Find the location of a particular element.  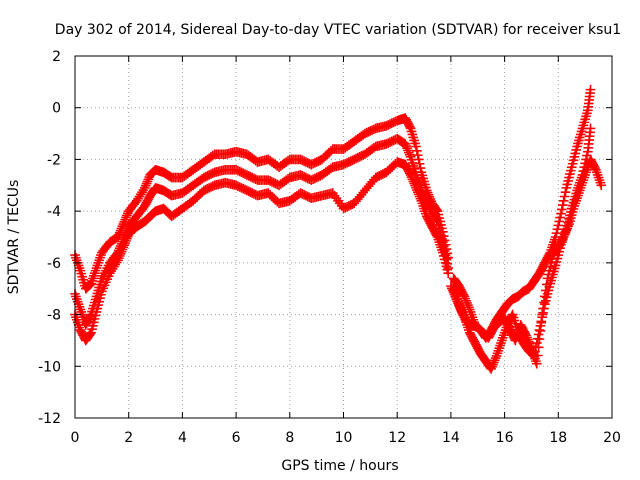

x-tick-label: 6 is located at coordinates (236, 438).